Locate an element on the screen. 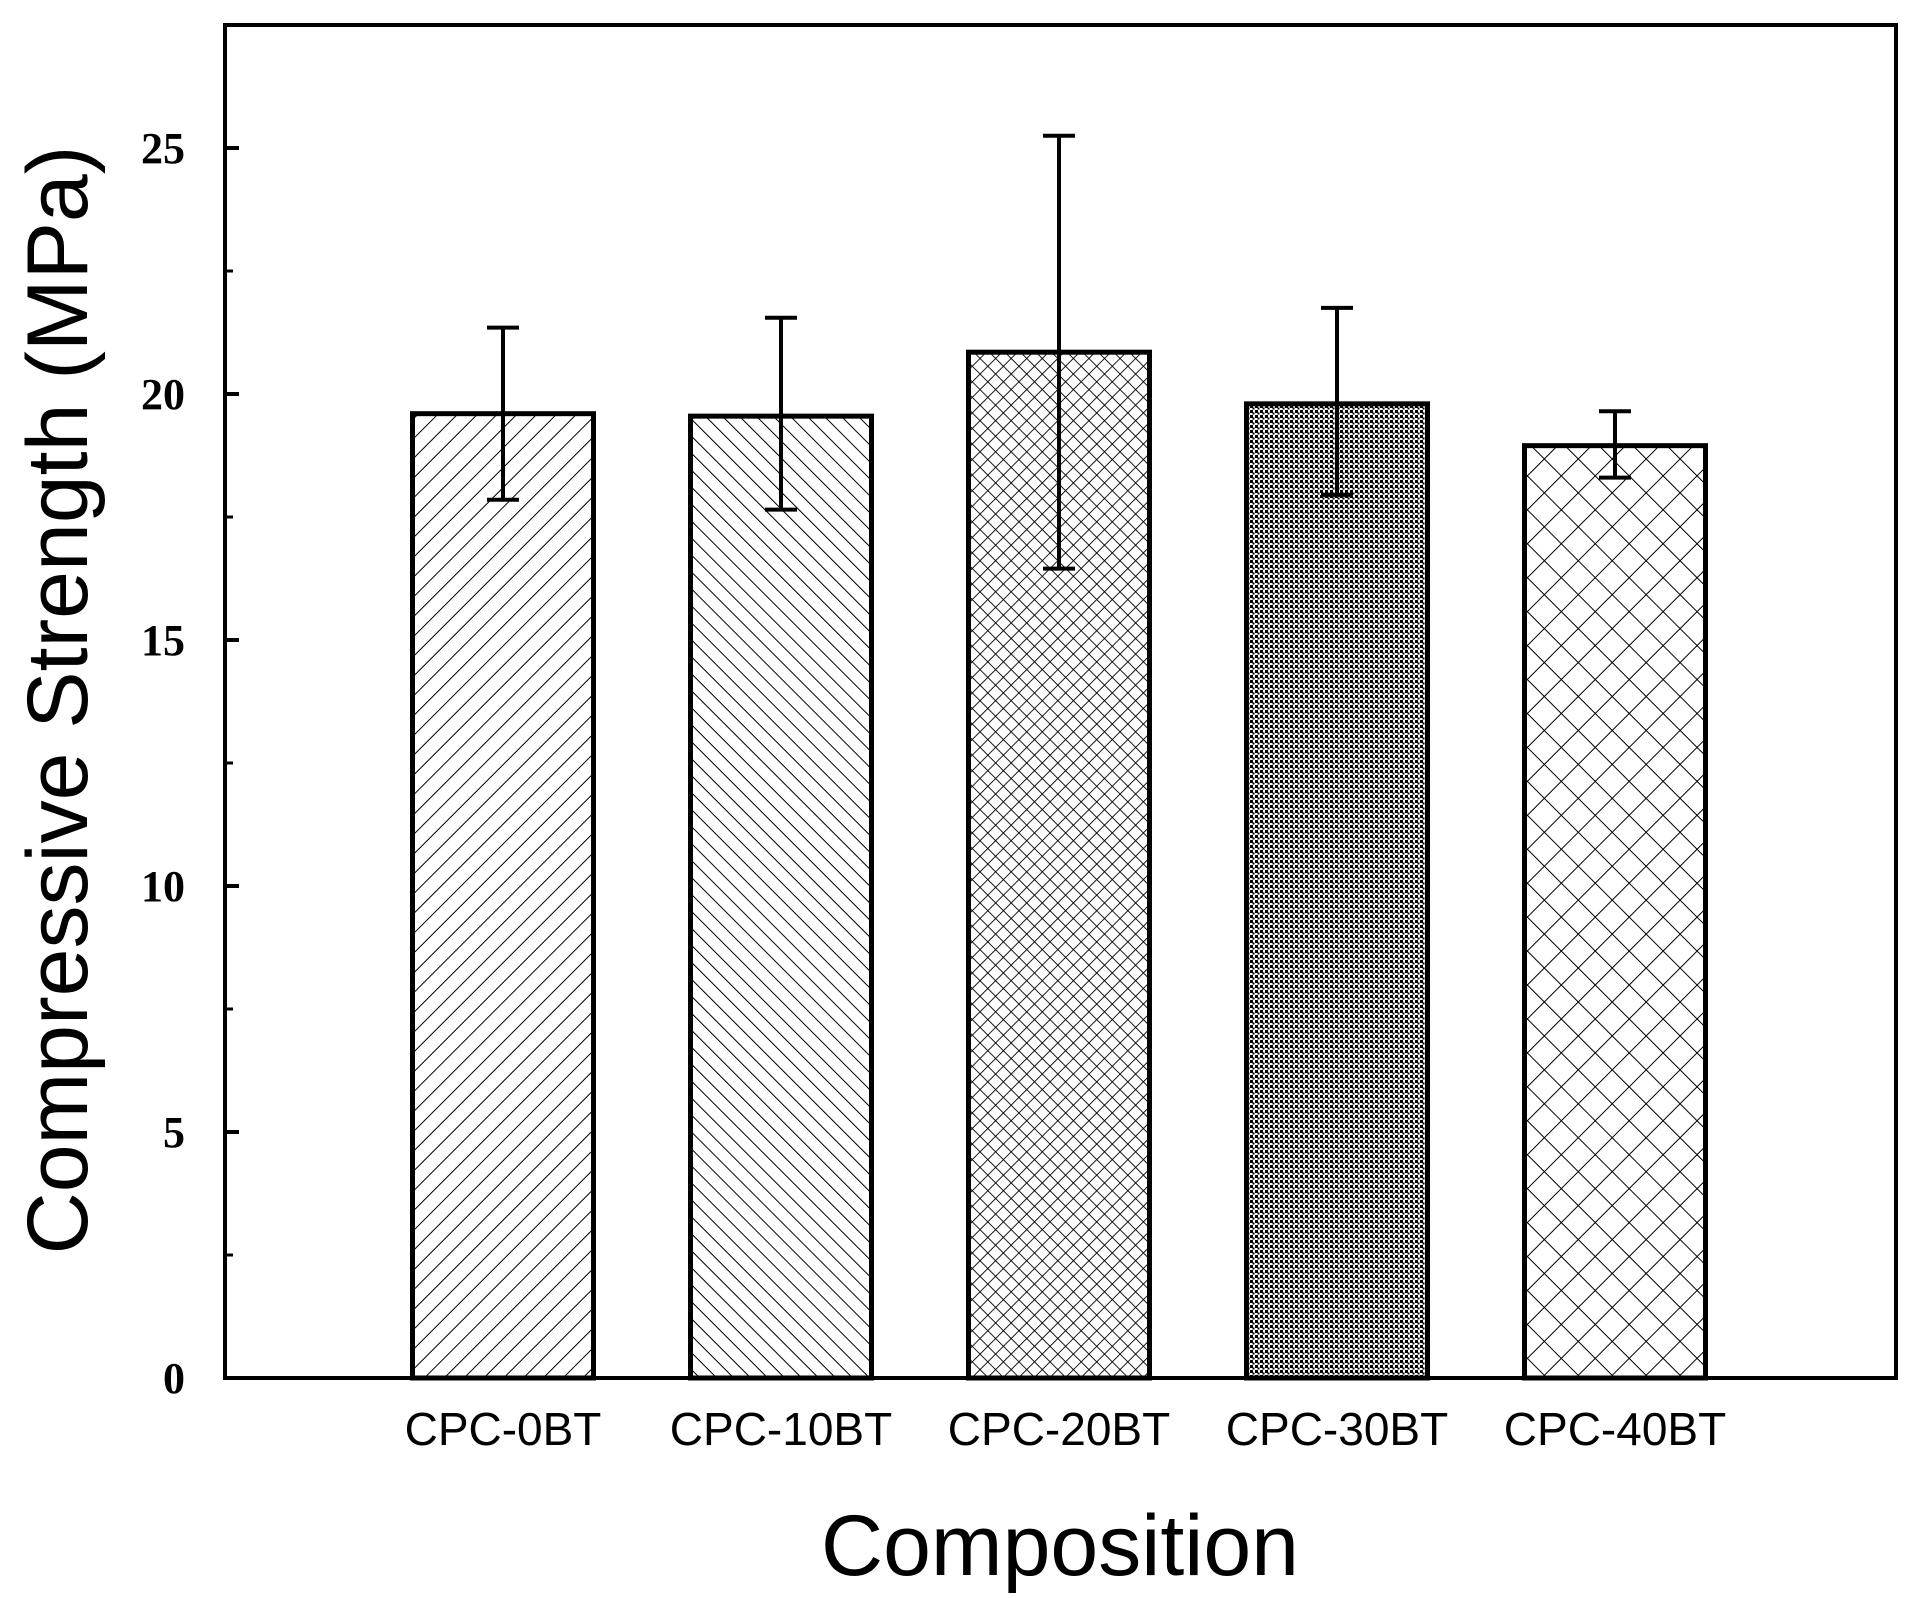 Image resolution: width=1909 pixels, height=1598 pixels. y-axis-ticks: 0 5 10 15 20 25 is located at coordinates (190, 763).